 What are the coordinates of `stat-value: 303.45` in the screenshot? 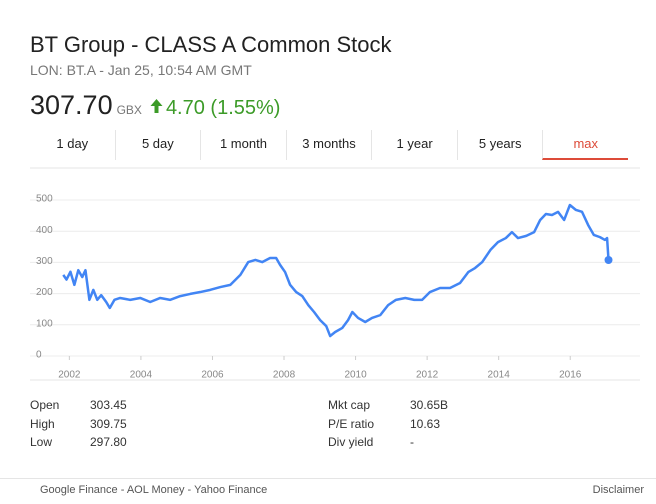 It's located at (108, 405).